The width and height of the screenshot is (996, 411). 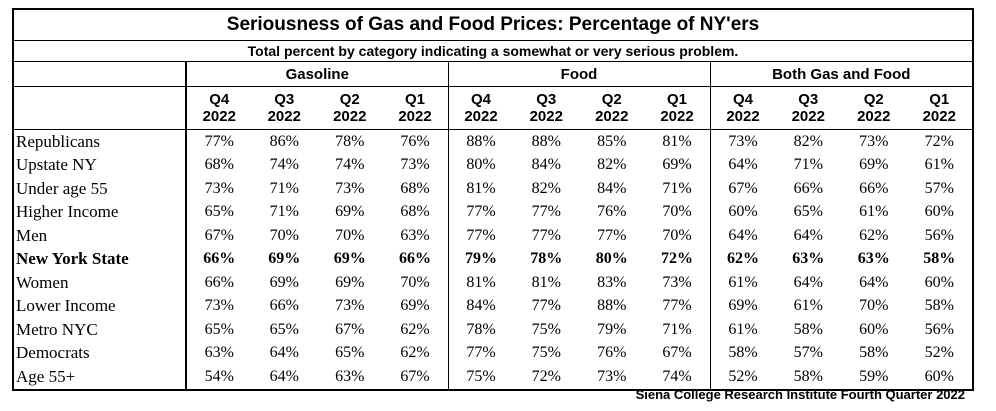 What do you see at coordinates (72, 259) in the screenshot?
I see `row-label: New York State` at bounding box center [72, 259].